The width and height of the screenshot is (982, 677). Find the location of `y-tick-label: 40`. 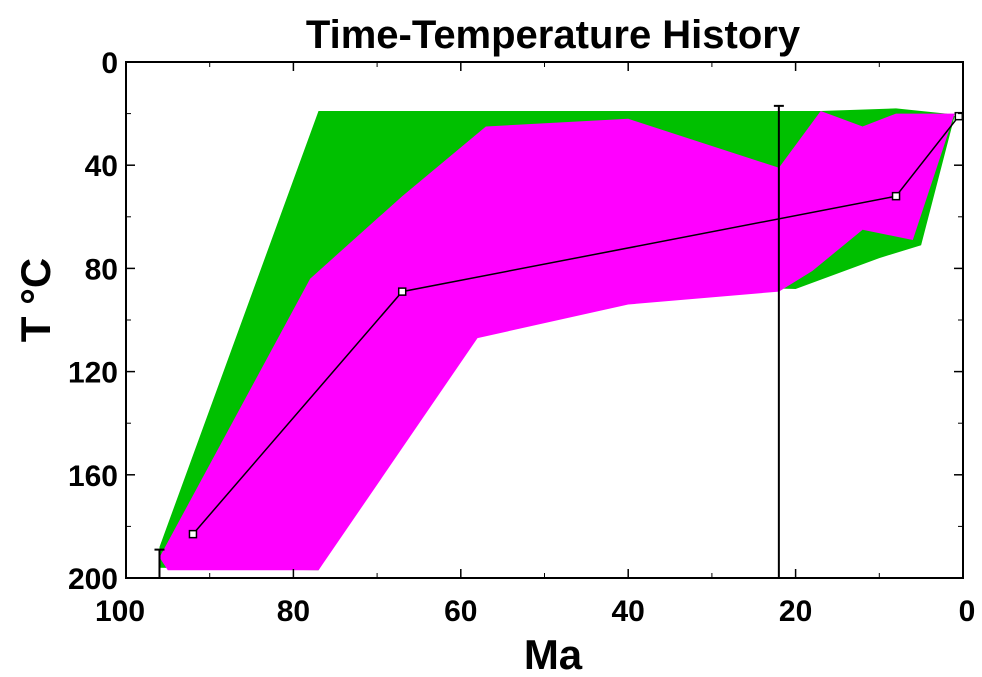

y-tick-label: 40 is located at coordinates (101, 166).